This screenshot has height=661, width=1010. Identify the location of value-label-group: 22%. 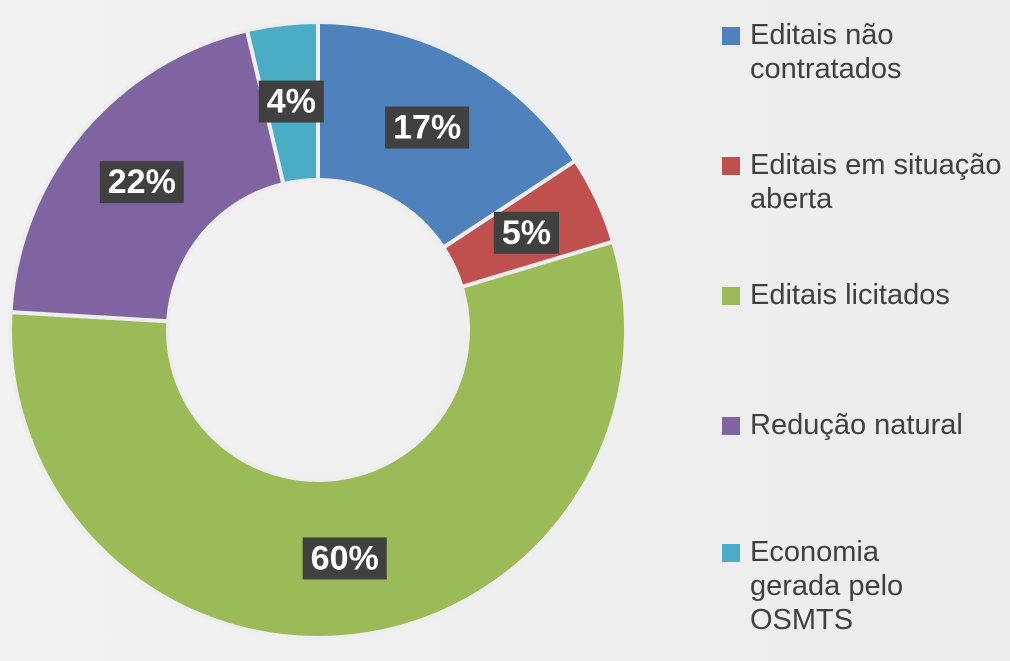
(141, 182).